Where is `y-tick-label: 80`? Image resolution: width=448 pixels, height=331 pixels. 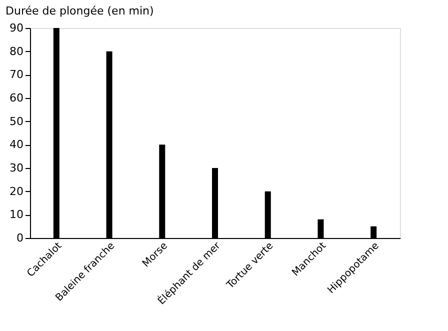 y-tick-label: 80 is located at coordinates (17, 51).